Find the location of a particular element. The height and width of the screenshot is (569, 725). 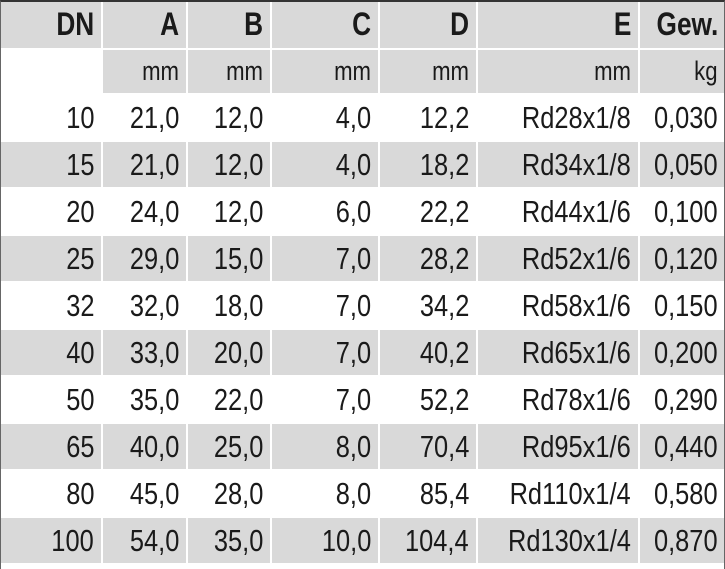

column-unit-cell: kg is located at coordinates (682, 71).